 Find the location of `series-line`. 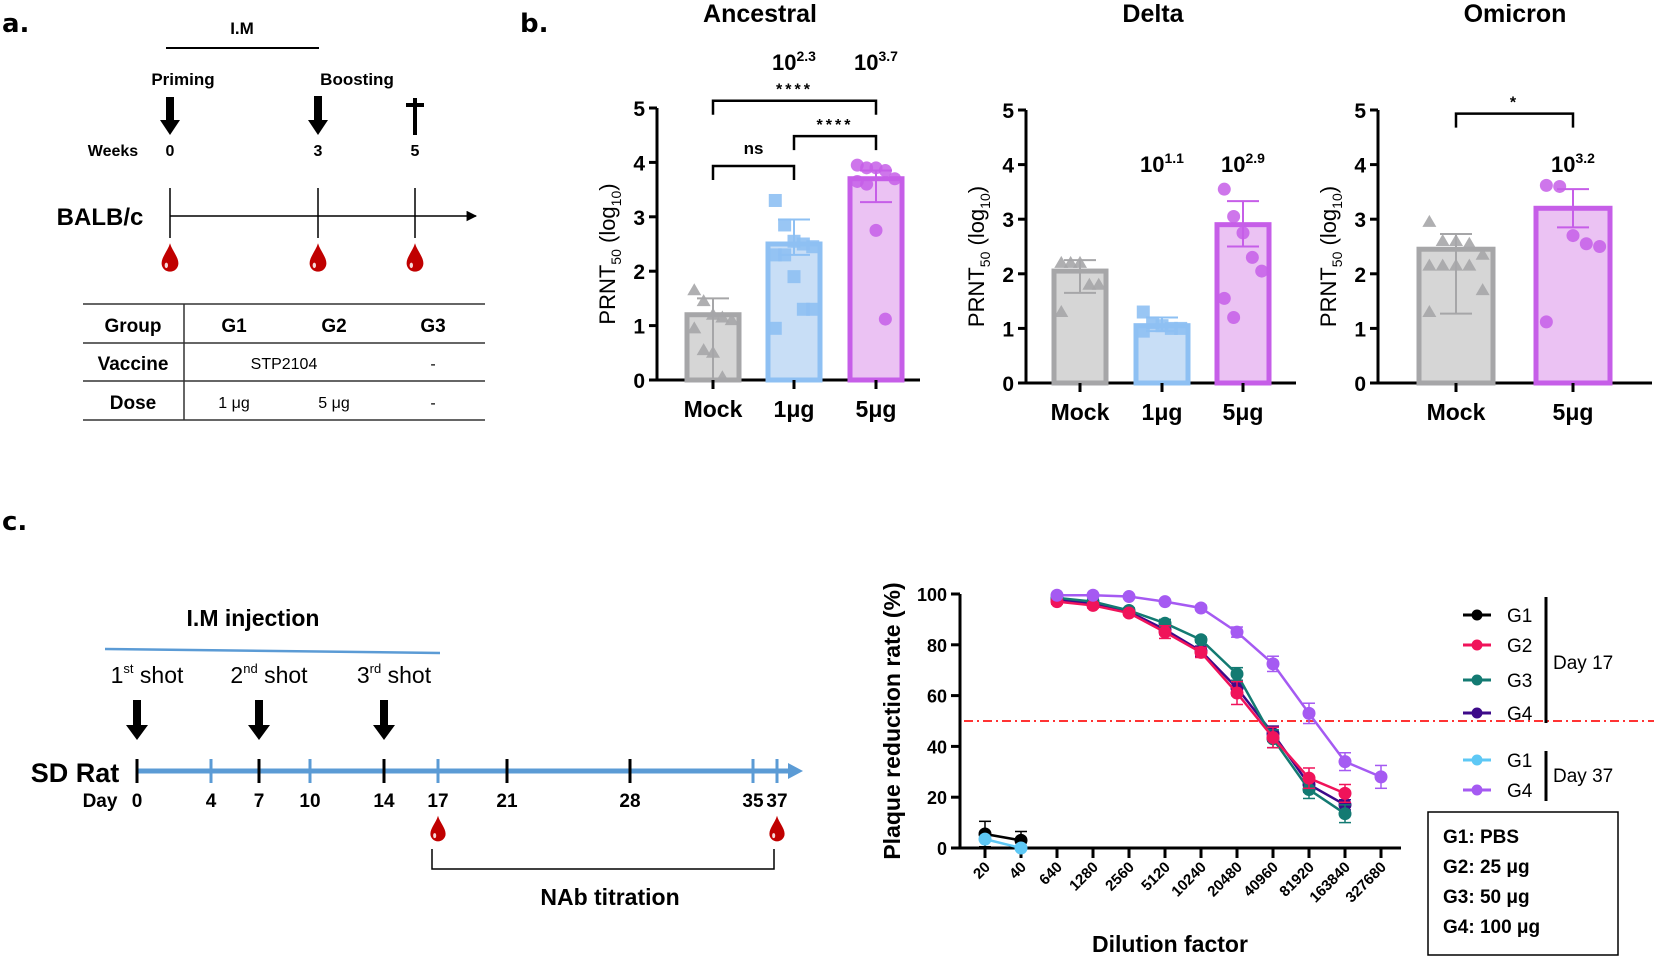

series-line is located at coordinates (1201, 697).